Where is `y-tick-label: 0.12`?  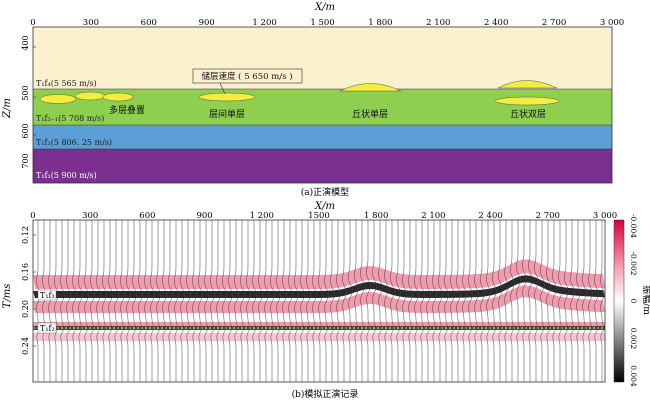
y-tick-label: 0.12 is located at coordinates (25, 235).